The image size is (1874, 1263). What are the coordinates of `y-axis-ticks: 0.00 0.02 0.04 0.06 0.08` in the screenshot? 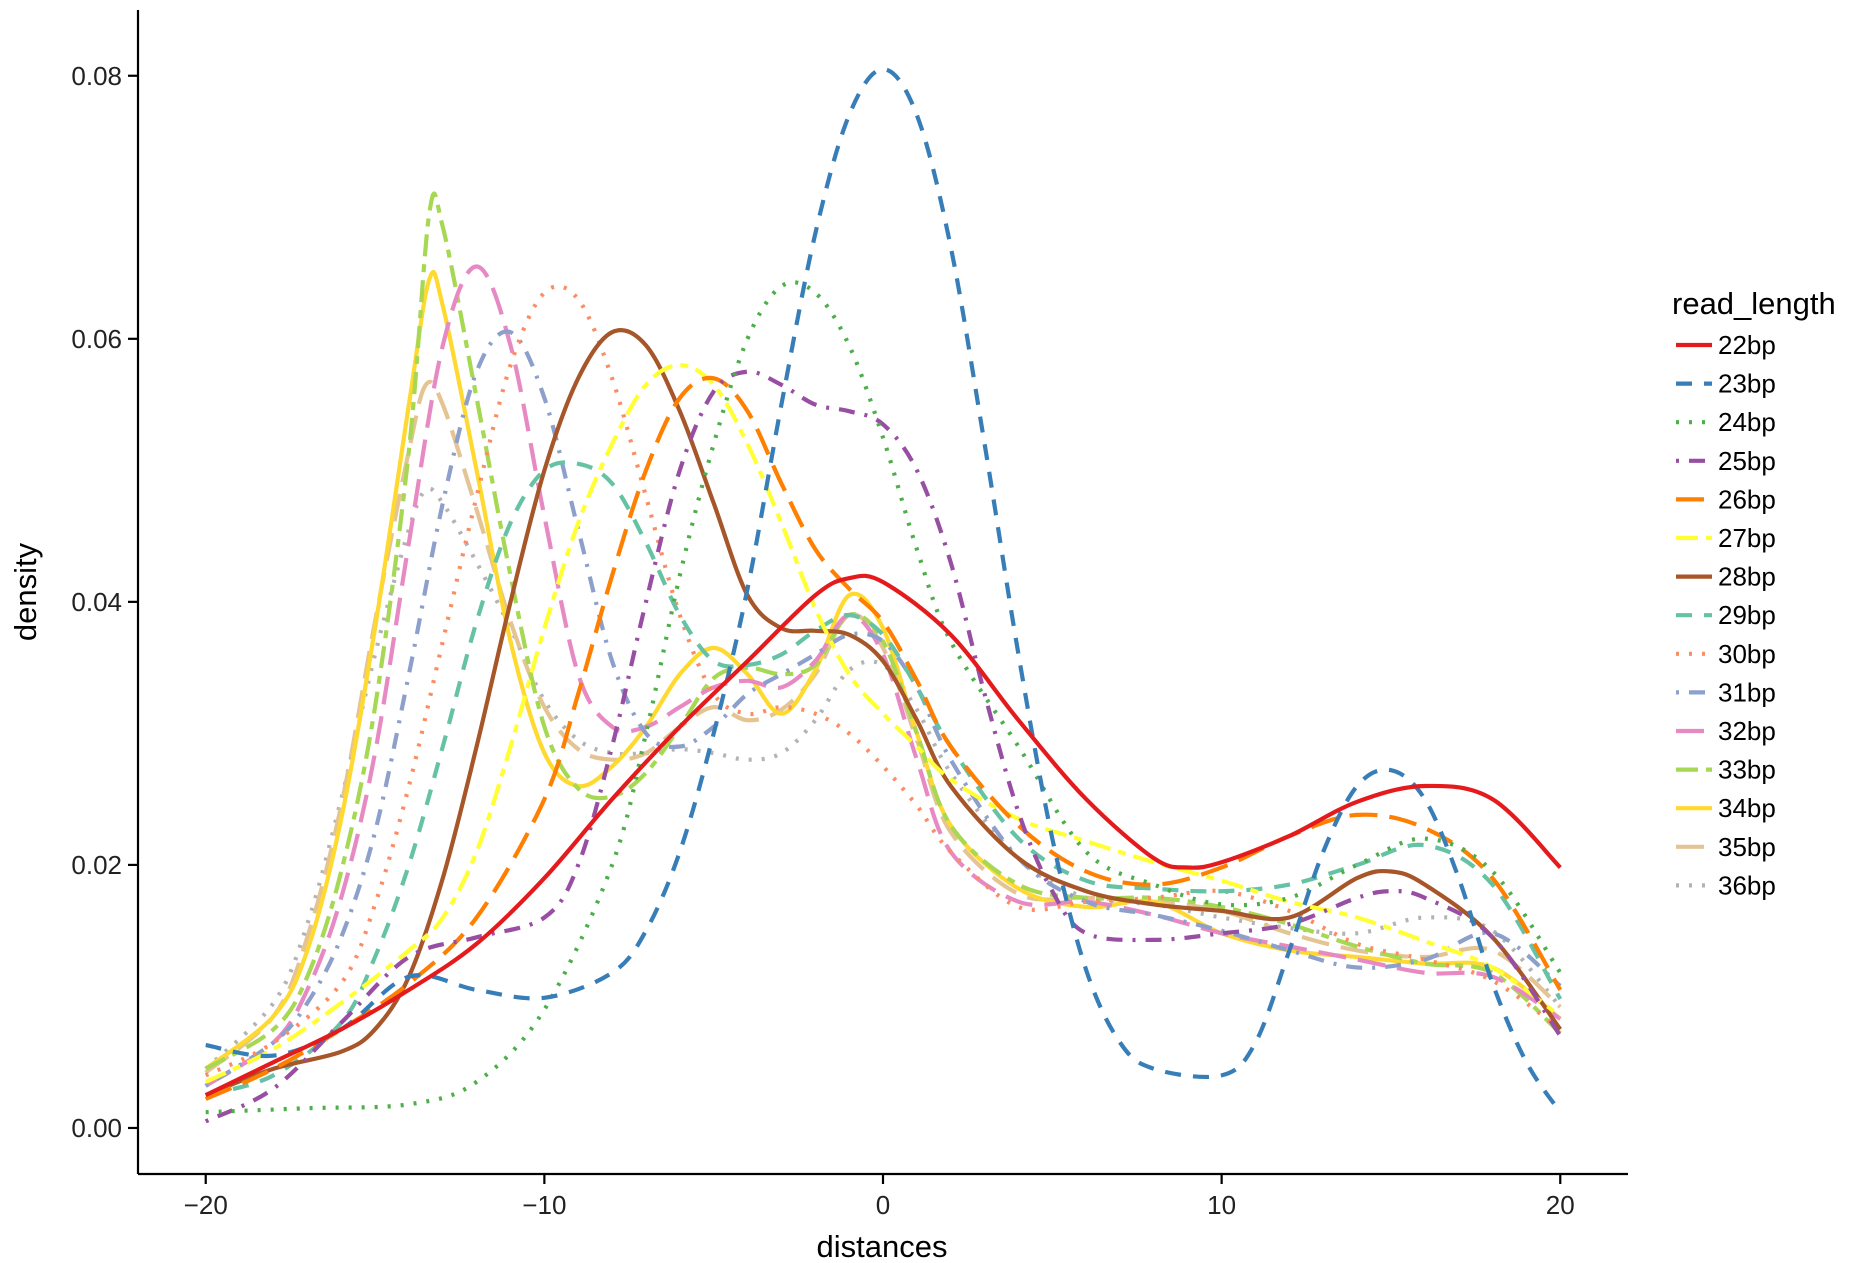 It's located at (104, 602).